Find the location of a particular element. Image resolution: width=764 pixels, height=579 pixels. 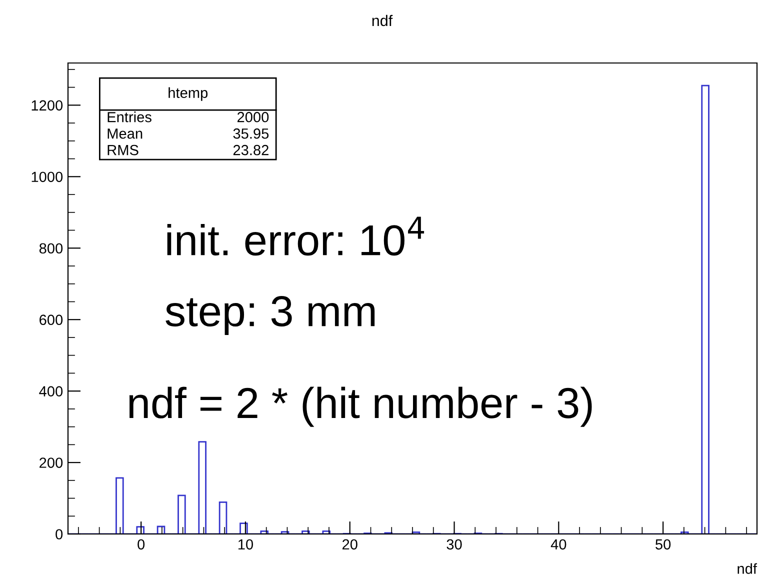

annotation: 35.95 is located at coordinates (251, 133).